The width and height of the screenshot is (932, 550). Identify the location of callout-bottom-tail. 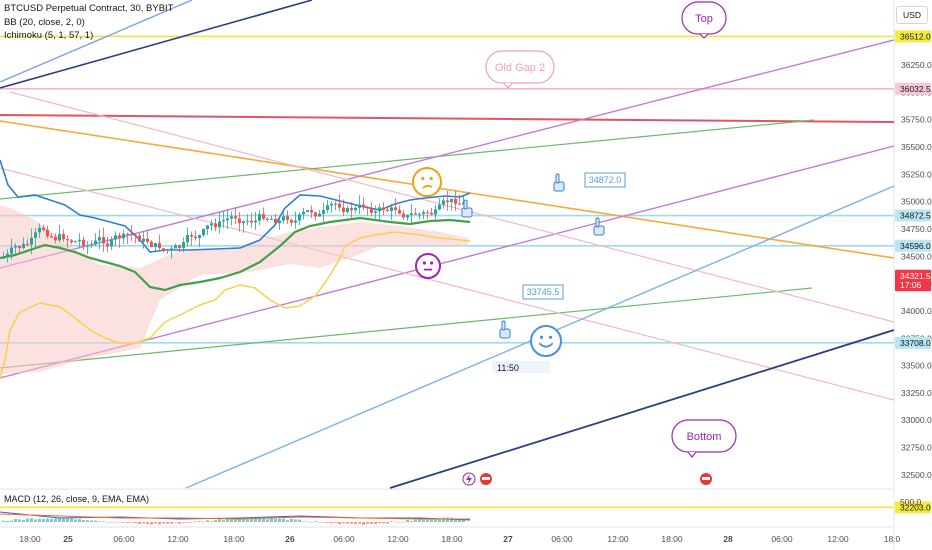
(692, 454).